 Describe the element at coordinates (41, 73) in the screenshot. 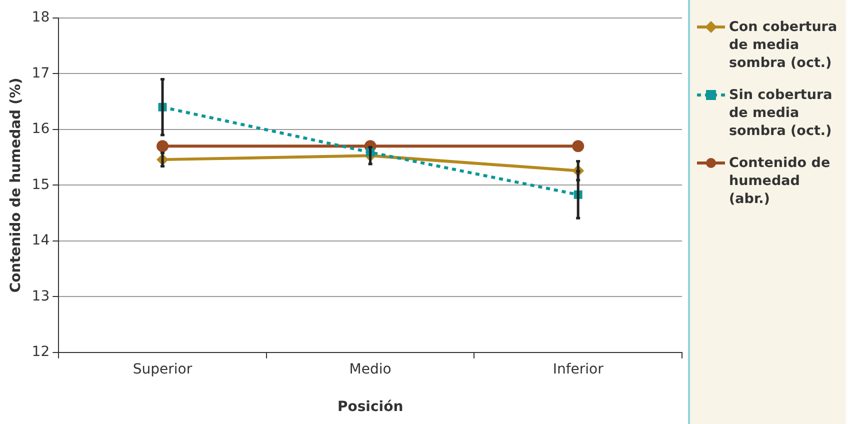

I see `y-tick-label: 17` at that location.